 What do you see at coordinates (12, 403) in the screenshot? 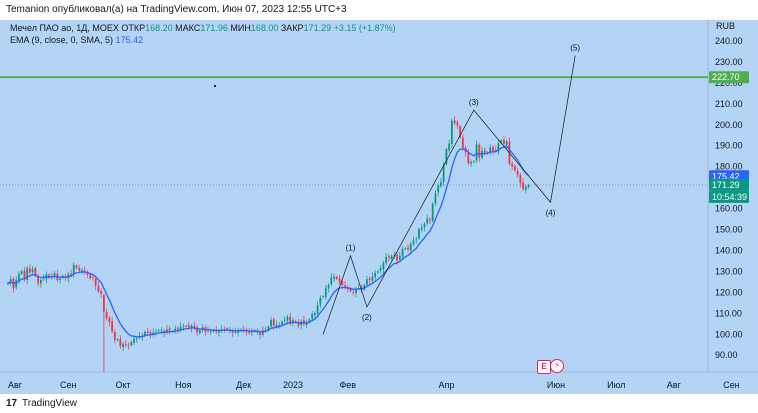
I see `tradingview-logo-icon: 17` at bounding box center [12, 403].